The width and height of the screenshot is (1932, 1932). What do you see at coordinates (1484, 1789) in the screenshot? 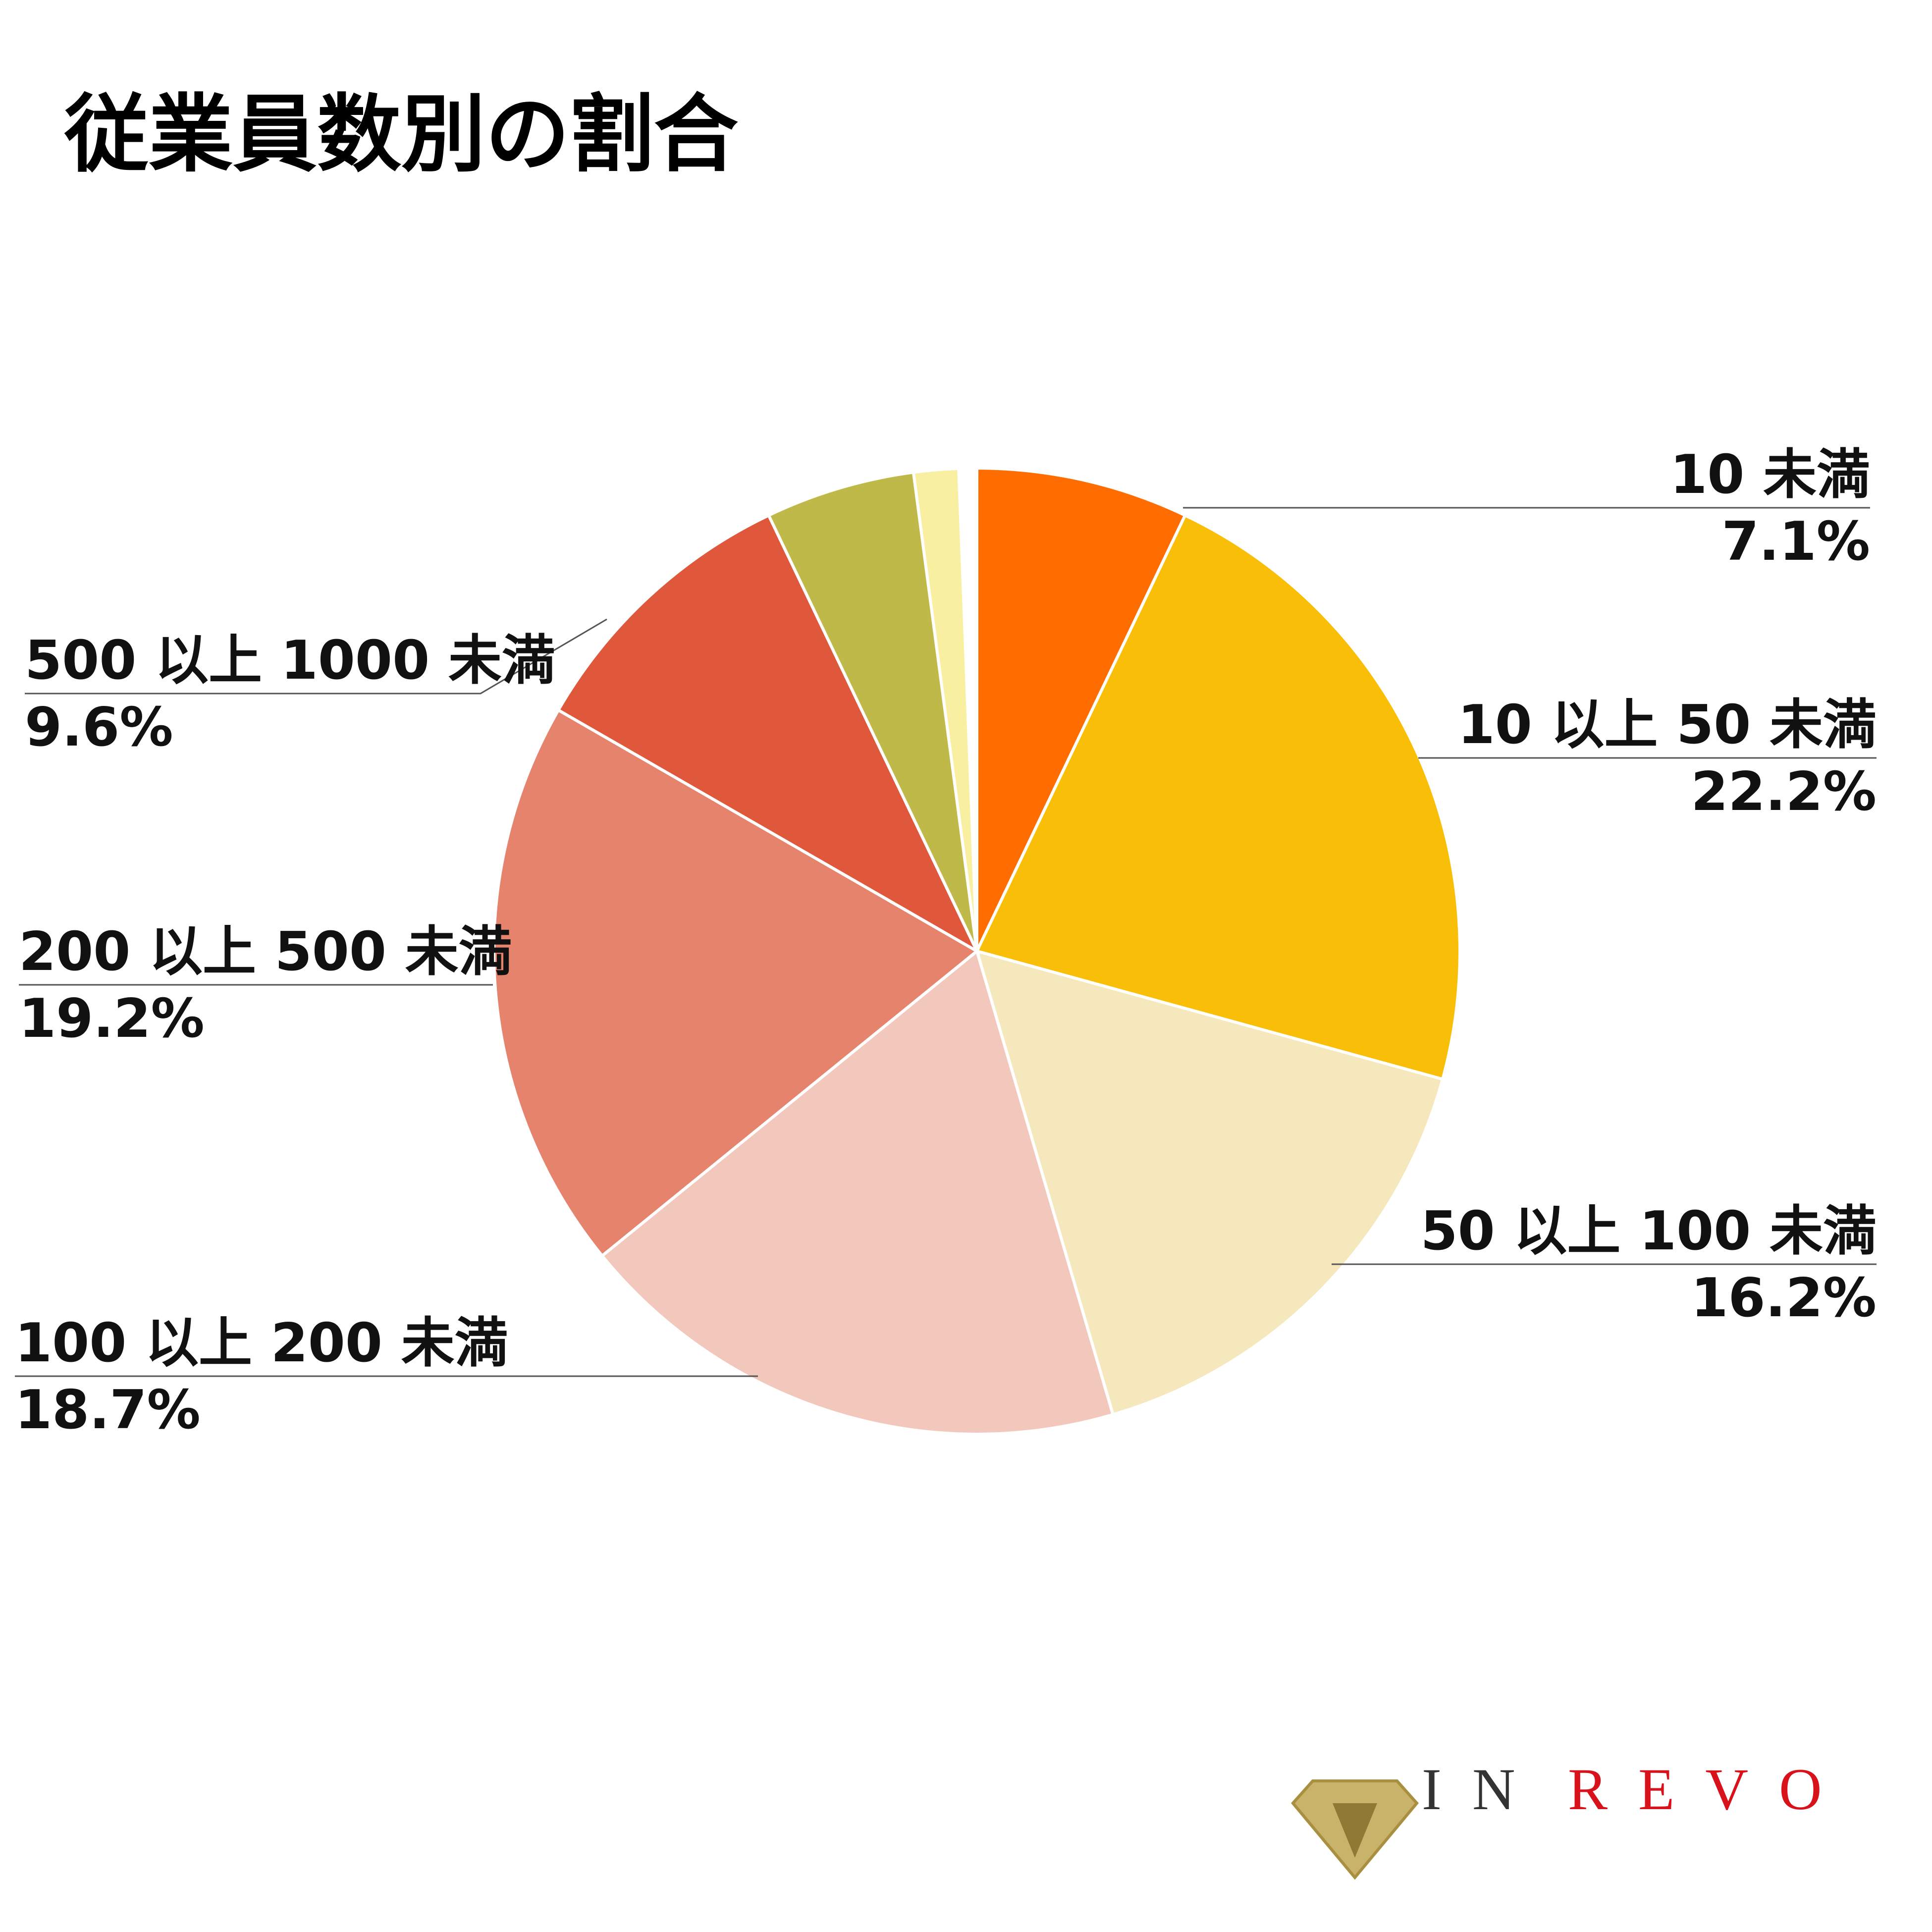
I see `logo-text: IN` at bounding box center [1484, 1789].